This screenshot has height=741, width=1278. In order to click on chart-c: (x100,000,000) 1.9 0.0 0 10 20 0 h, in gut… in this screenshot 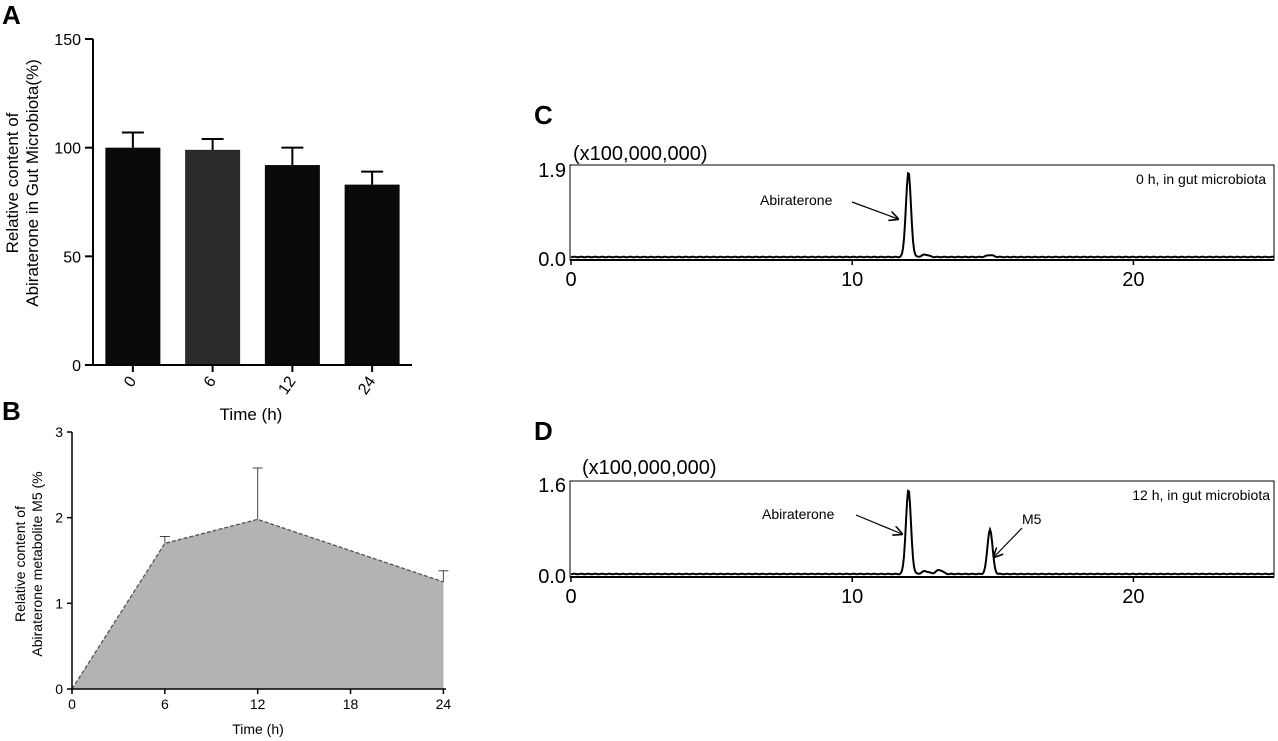, I will do `click(906, 217)`.